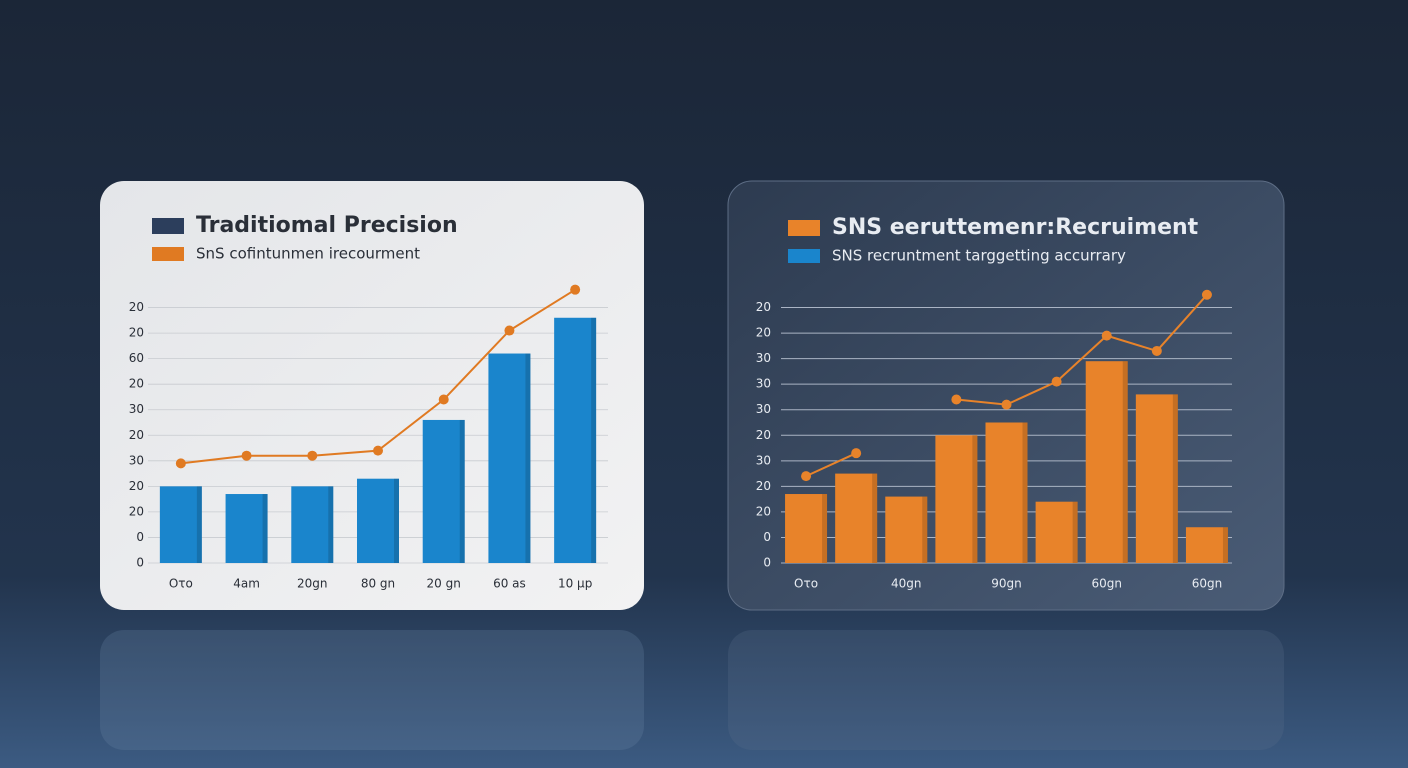 The width and height of the screenshot is (1408, 768). Describe the element at coordinates (308, 254) in the screenshot. I see `legend-label: SnS cofintunmen irecourment` at that location.